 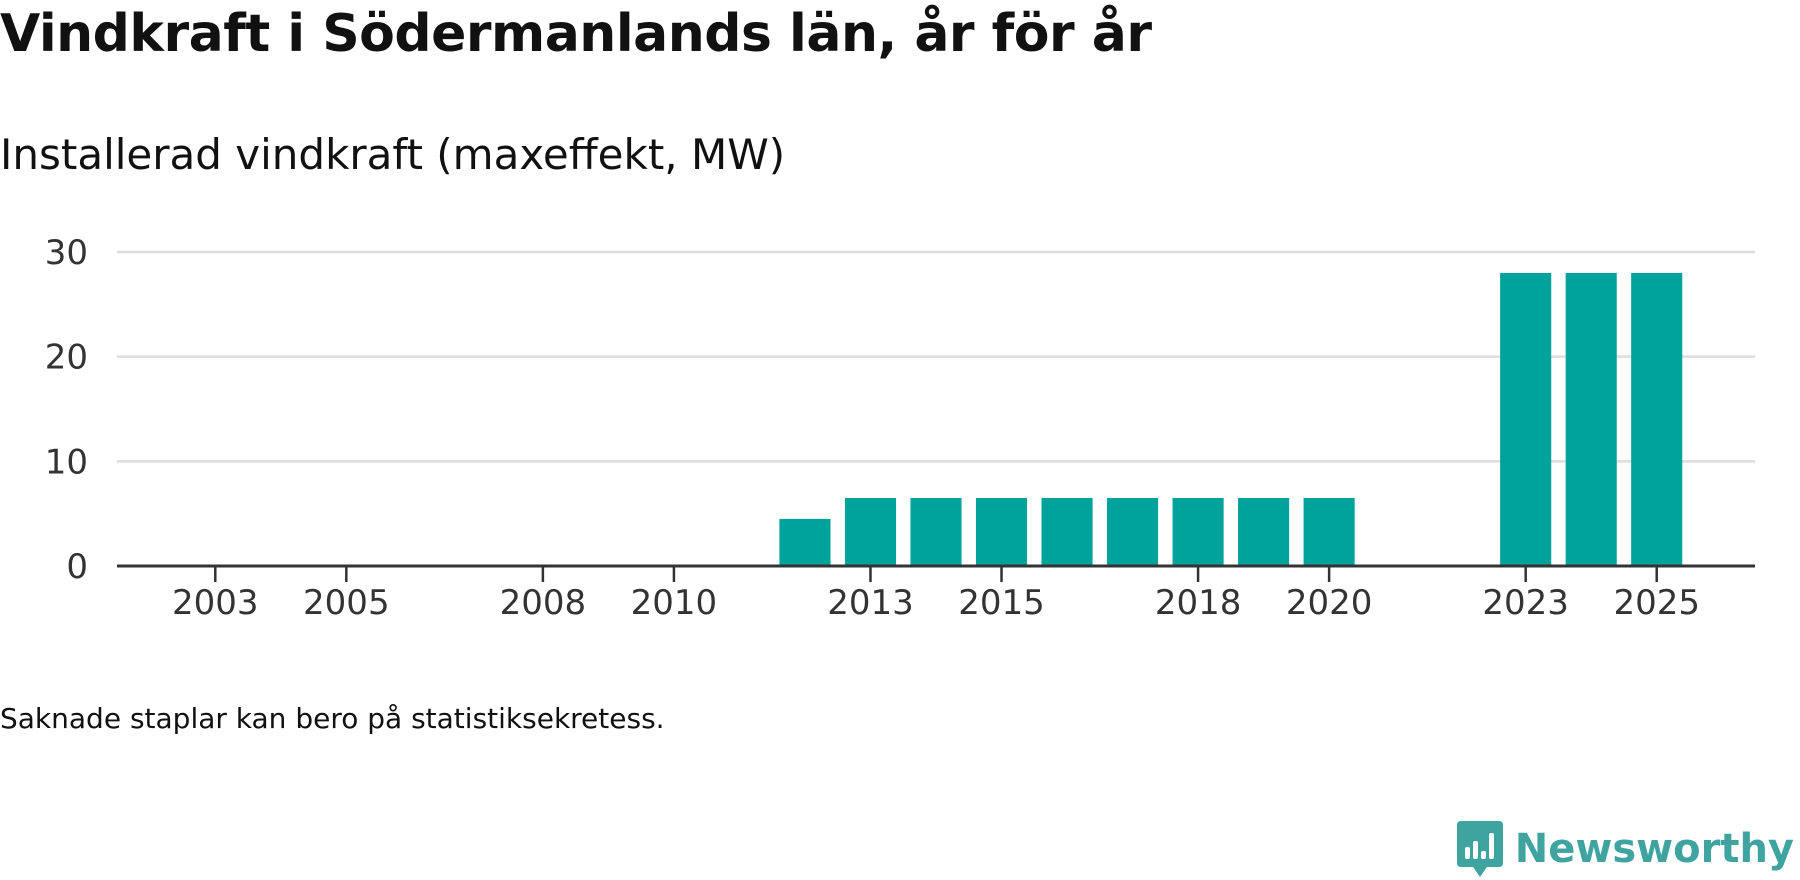 What do you see at coordinates (1264, 531) in the screenshot?
I see `bar-2019` at bounding box center [1264, 531].